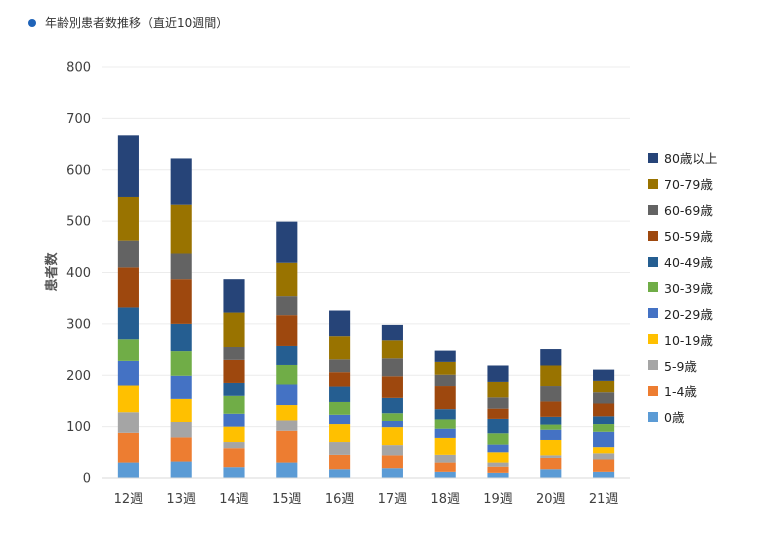 The height and width of the screenshot is (541, 765). What do you see at coordinates (287, 499) in the screenshot?
I see `x-tick-label: 15週` at bounding box center [287, 499].